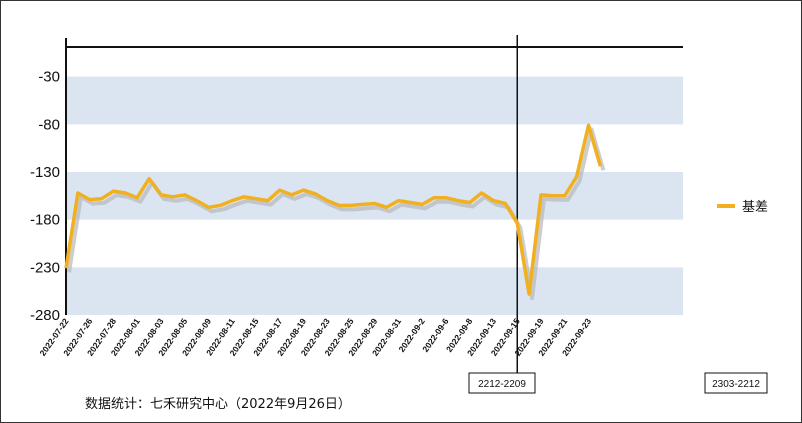 The width and height of the screenshot is (802, 423). I want to click on y-tick-label: -230, so click(45, 267).